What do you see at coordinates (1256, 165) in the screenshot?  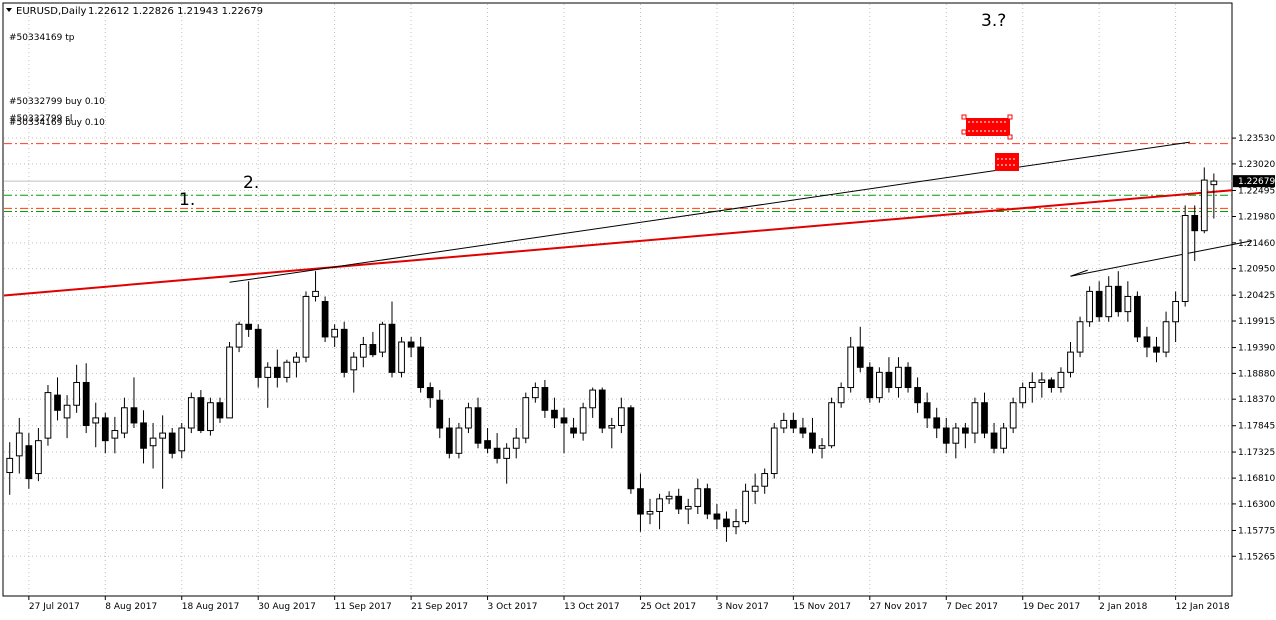 I see `y-tick-label: 1.23020` at bounding box center [1256, 165].